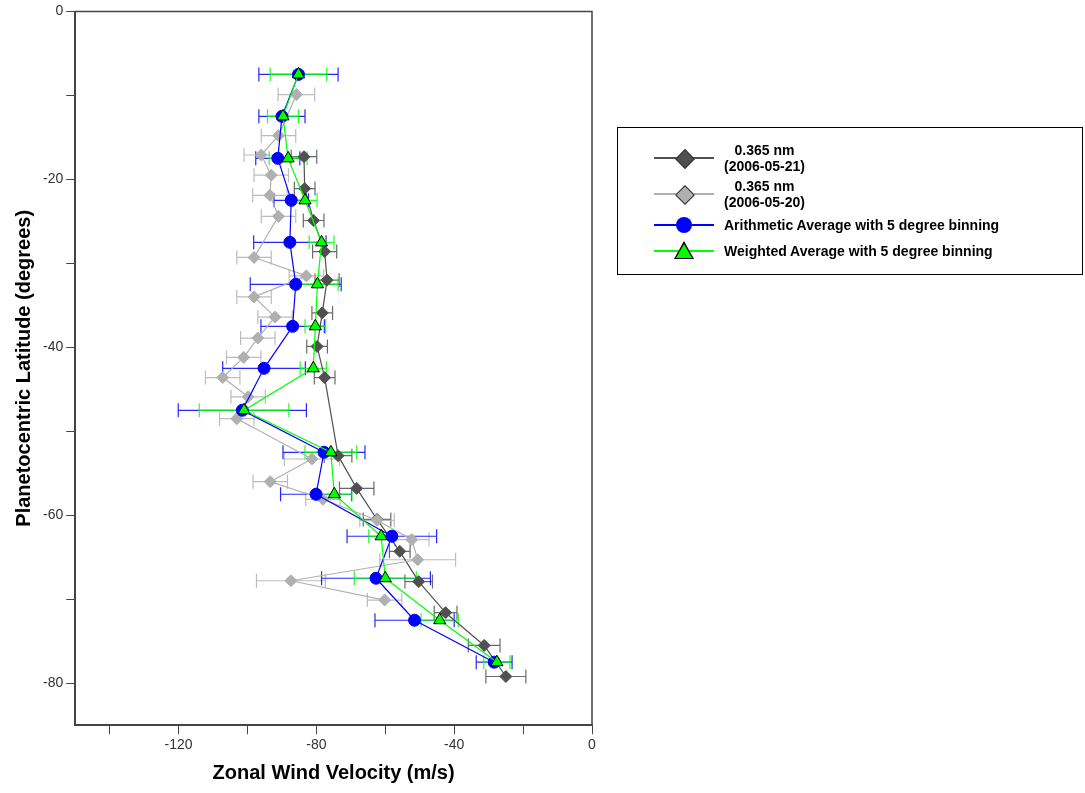 The width and height of the screenshot is (1085, 793). What do you see at coordinates (53, 514) in the screenshot?
I see `y-tick-label: -60` at bounding box center [53, 514].